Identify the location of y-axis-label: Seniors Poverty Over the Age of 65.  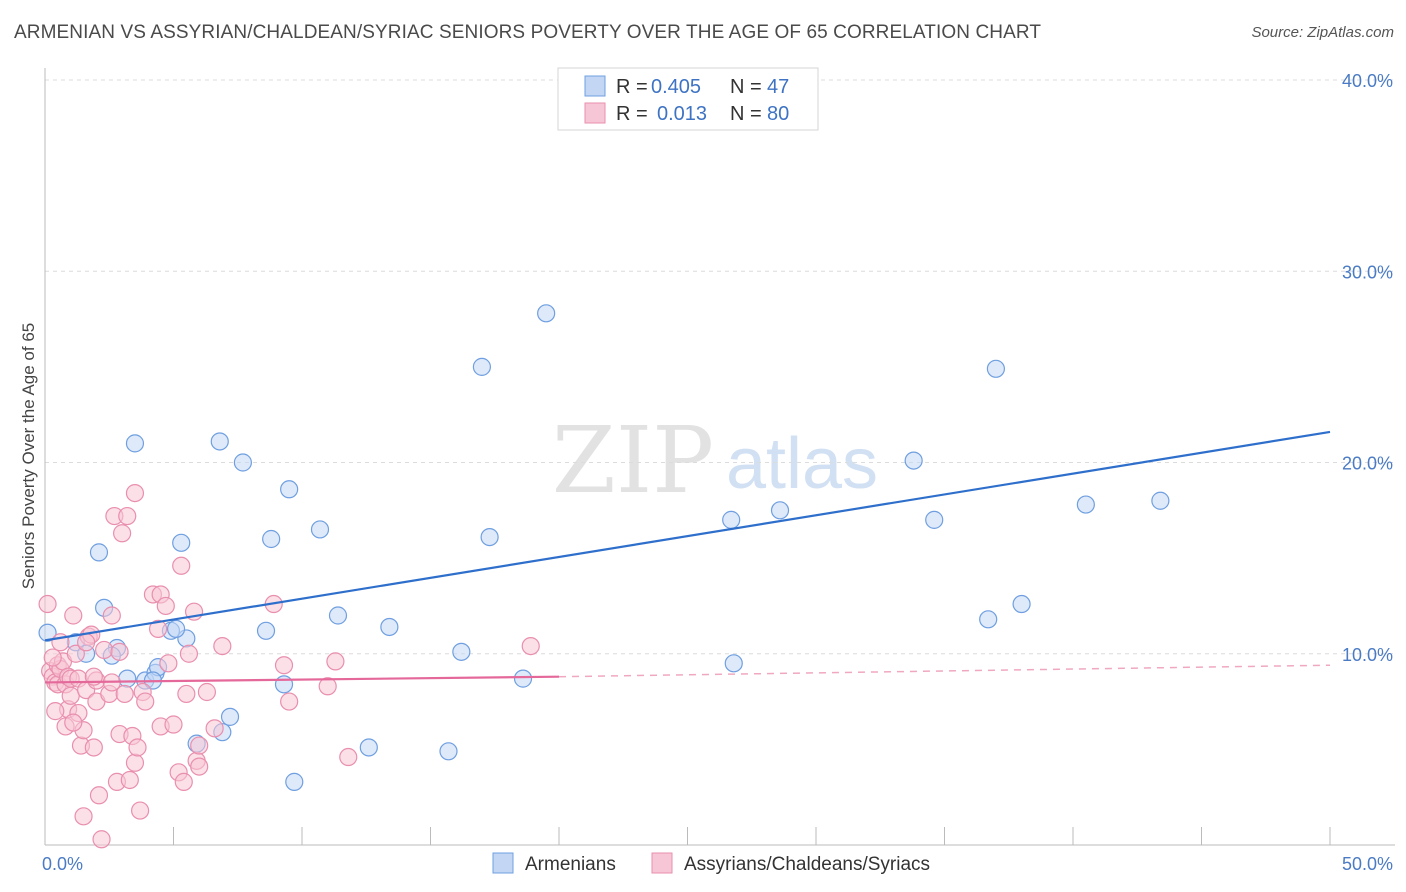
(28, 456).